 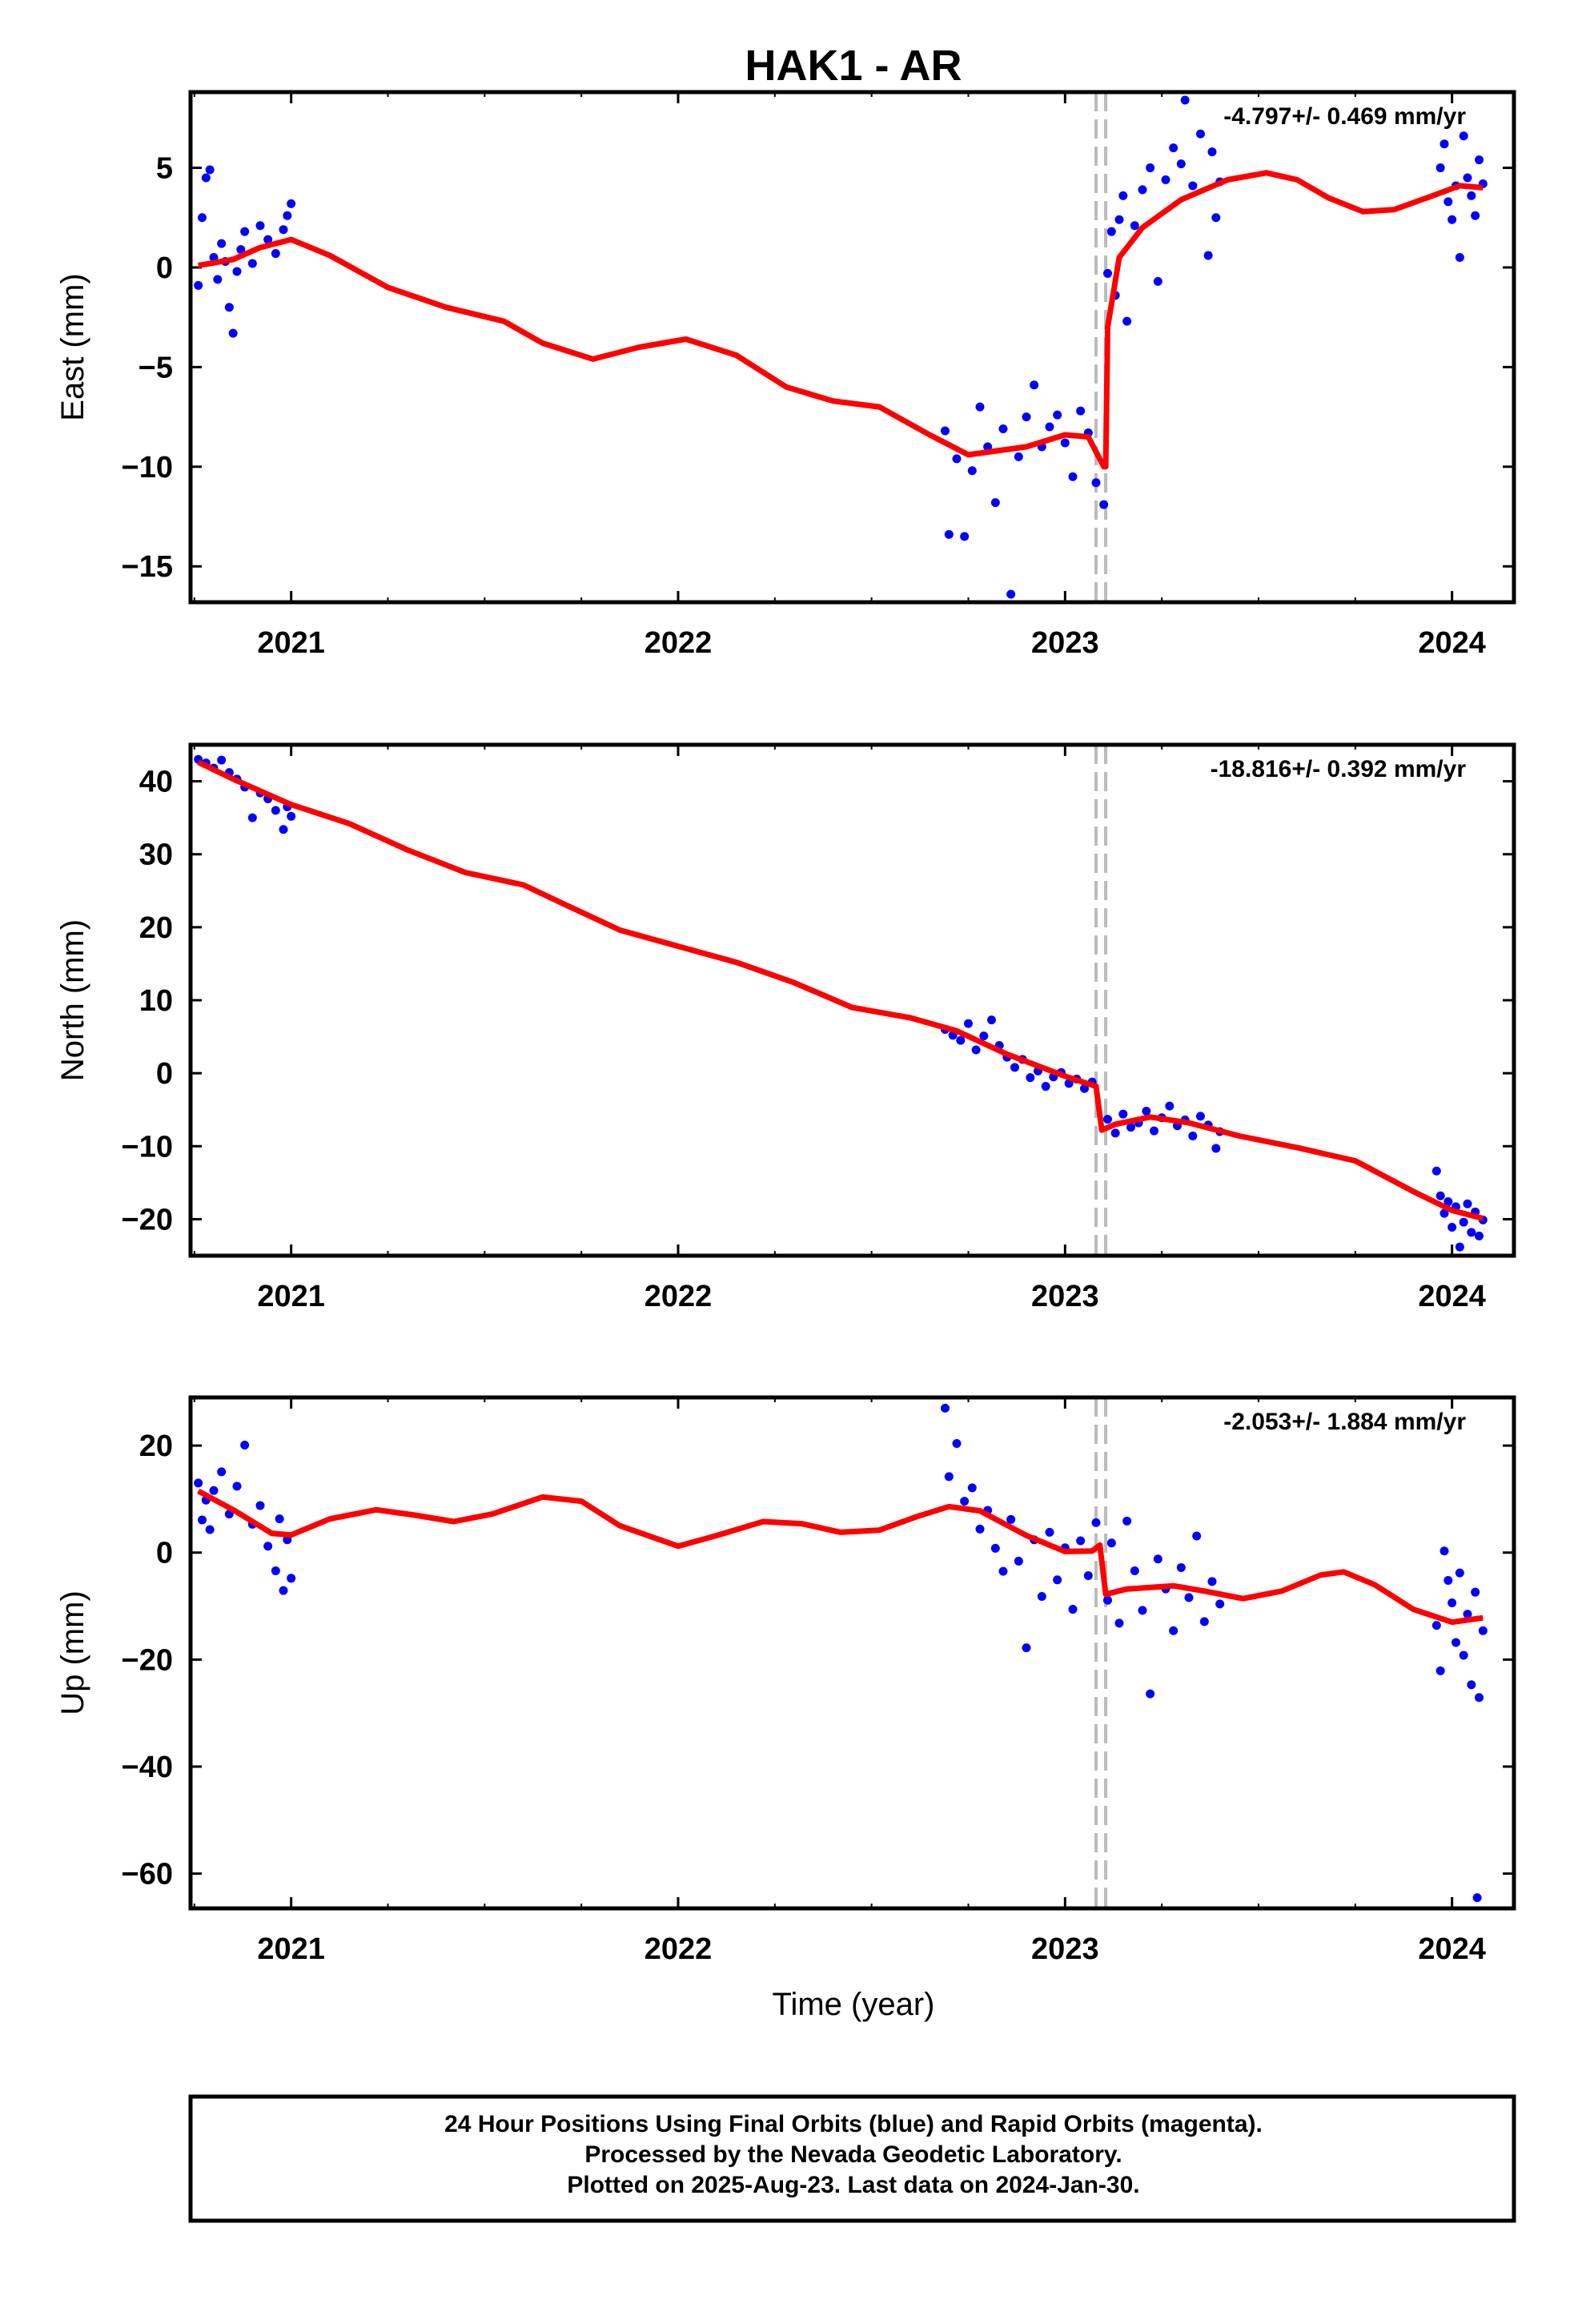 I want to click on north-y-tick-label: 0, so click(x=164, y=1074).